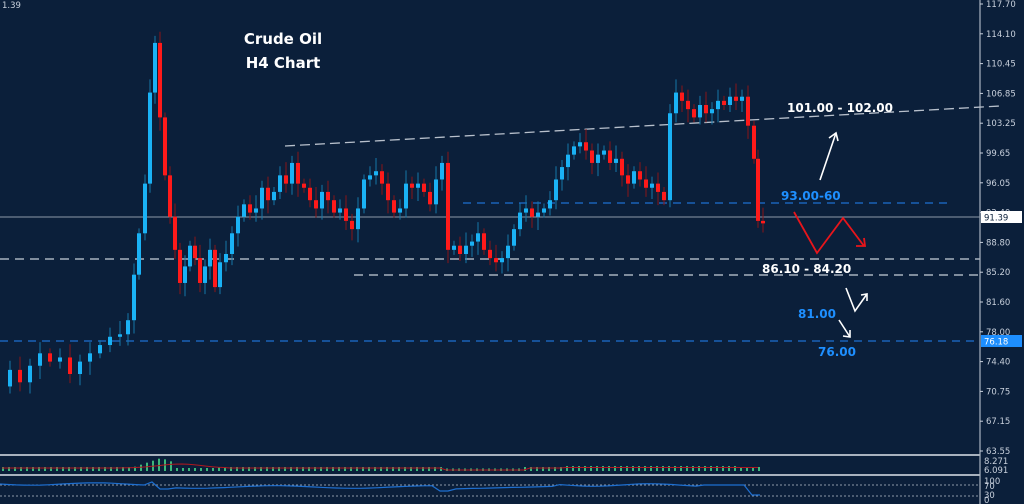  I want to click on label-support-86-84: 86.10 - 84.20, so click(806, 269).